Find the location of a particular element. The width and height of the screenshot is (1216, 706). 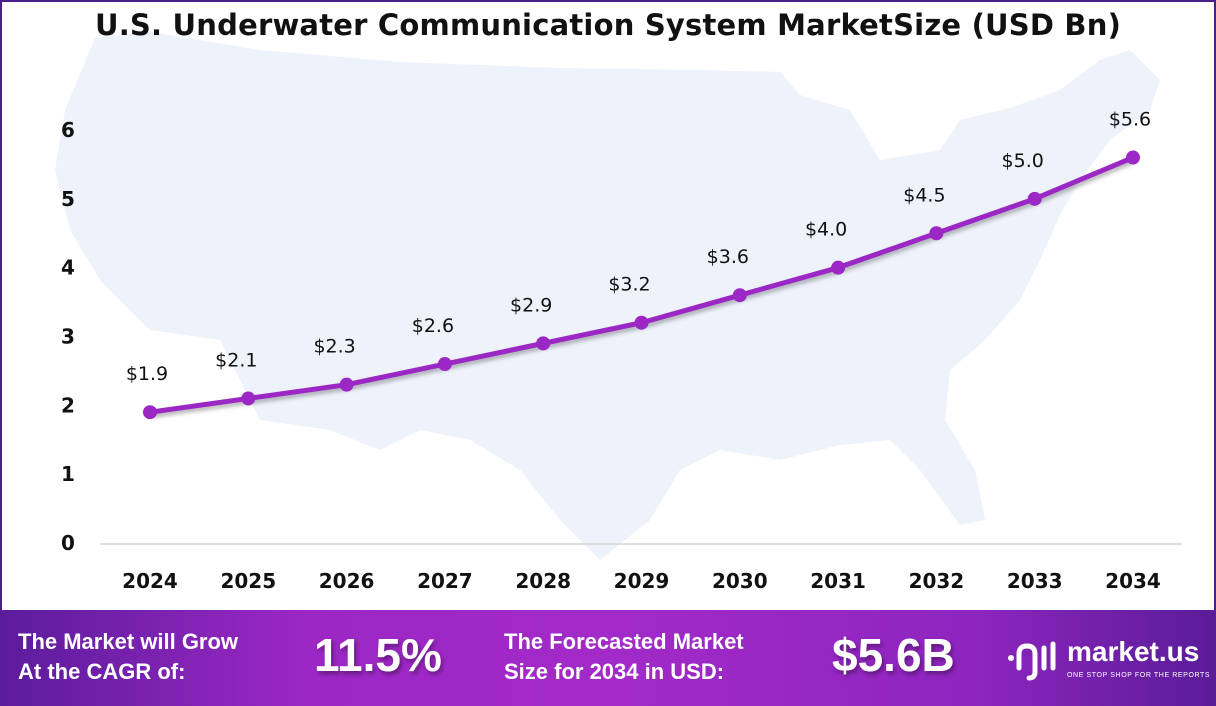

data-label: $4.5 is located at coordinates (924, 195).